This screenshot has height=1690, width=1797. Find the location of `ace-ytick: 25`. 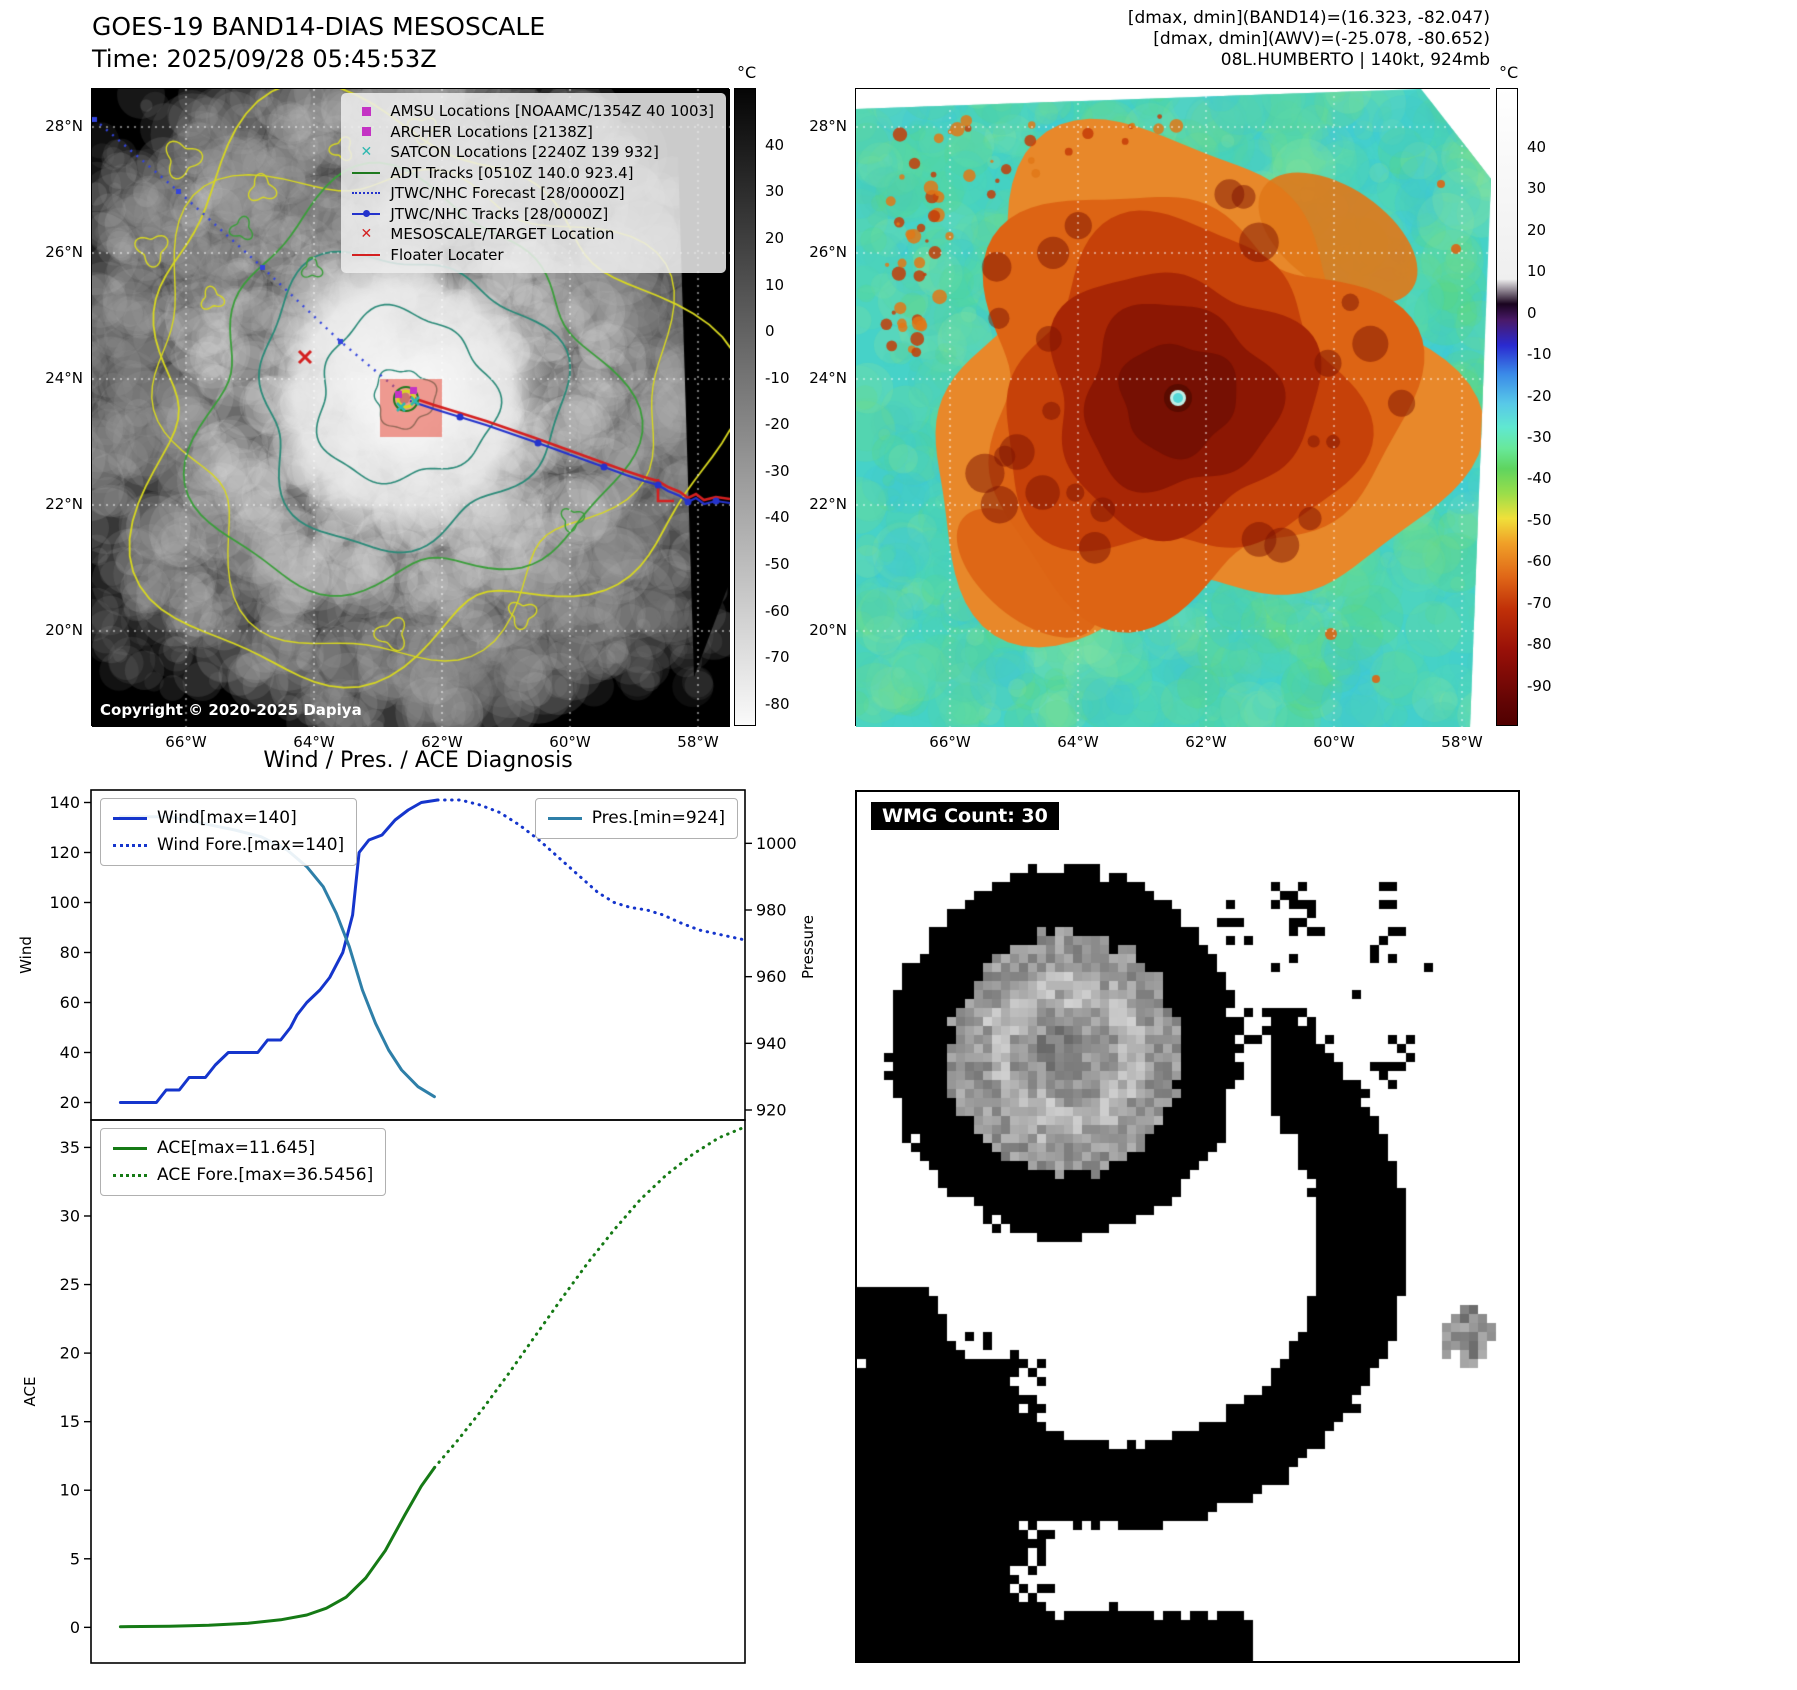

ace-ytick: 25 is located at coordinates (70, 1284).